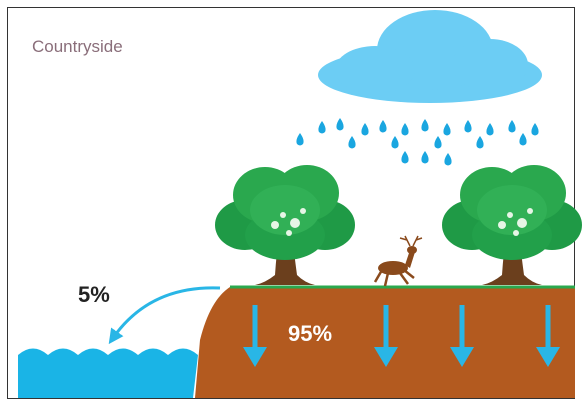  What do you see at coordinates (94, 294) in the screenshot?
I see `runoff-label: 5%` at bounding box center [94, 294].